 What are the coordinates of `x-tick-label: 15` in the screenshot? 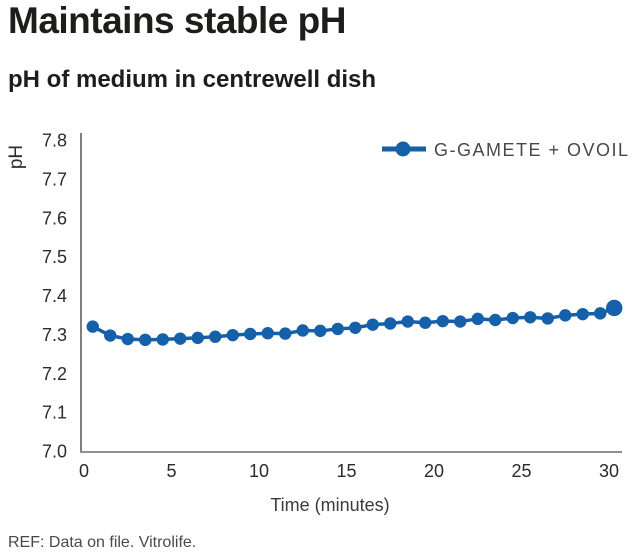 It's located at (346, 471).